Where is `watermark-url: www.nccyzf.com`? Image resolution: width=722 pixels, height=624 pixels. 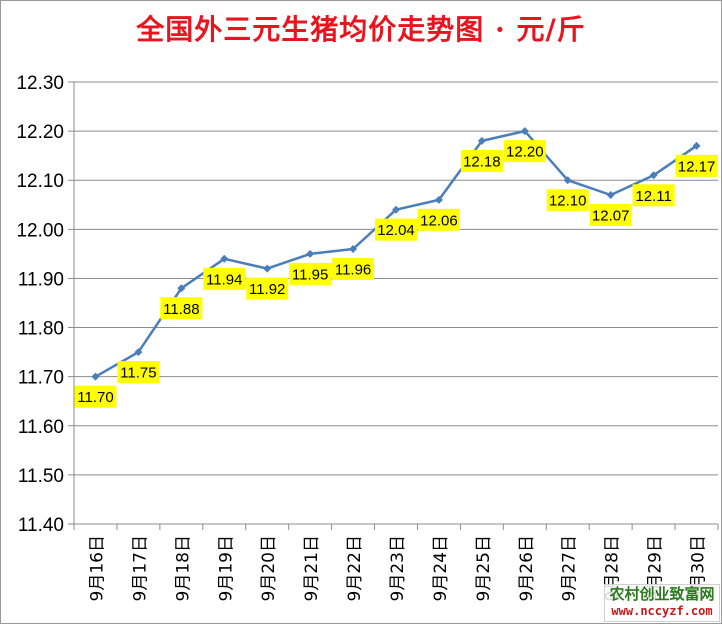
watermark-url: www.nccyzf.com is located at coordinates (662, 611).